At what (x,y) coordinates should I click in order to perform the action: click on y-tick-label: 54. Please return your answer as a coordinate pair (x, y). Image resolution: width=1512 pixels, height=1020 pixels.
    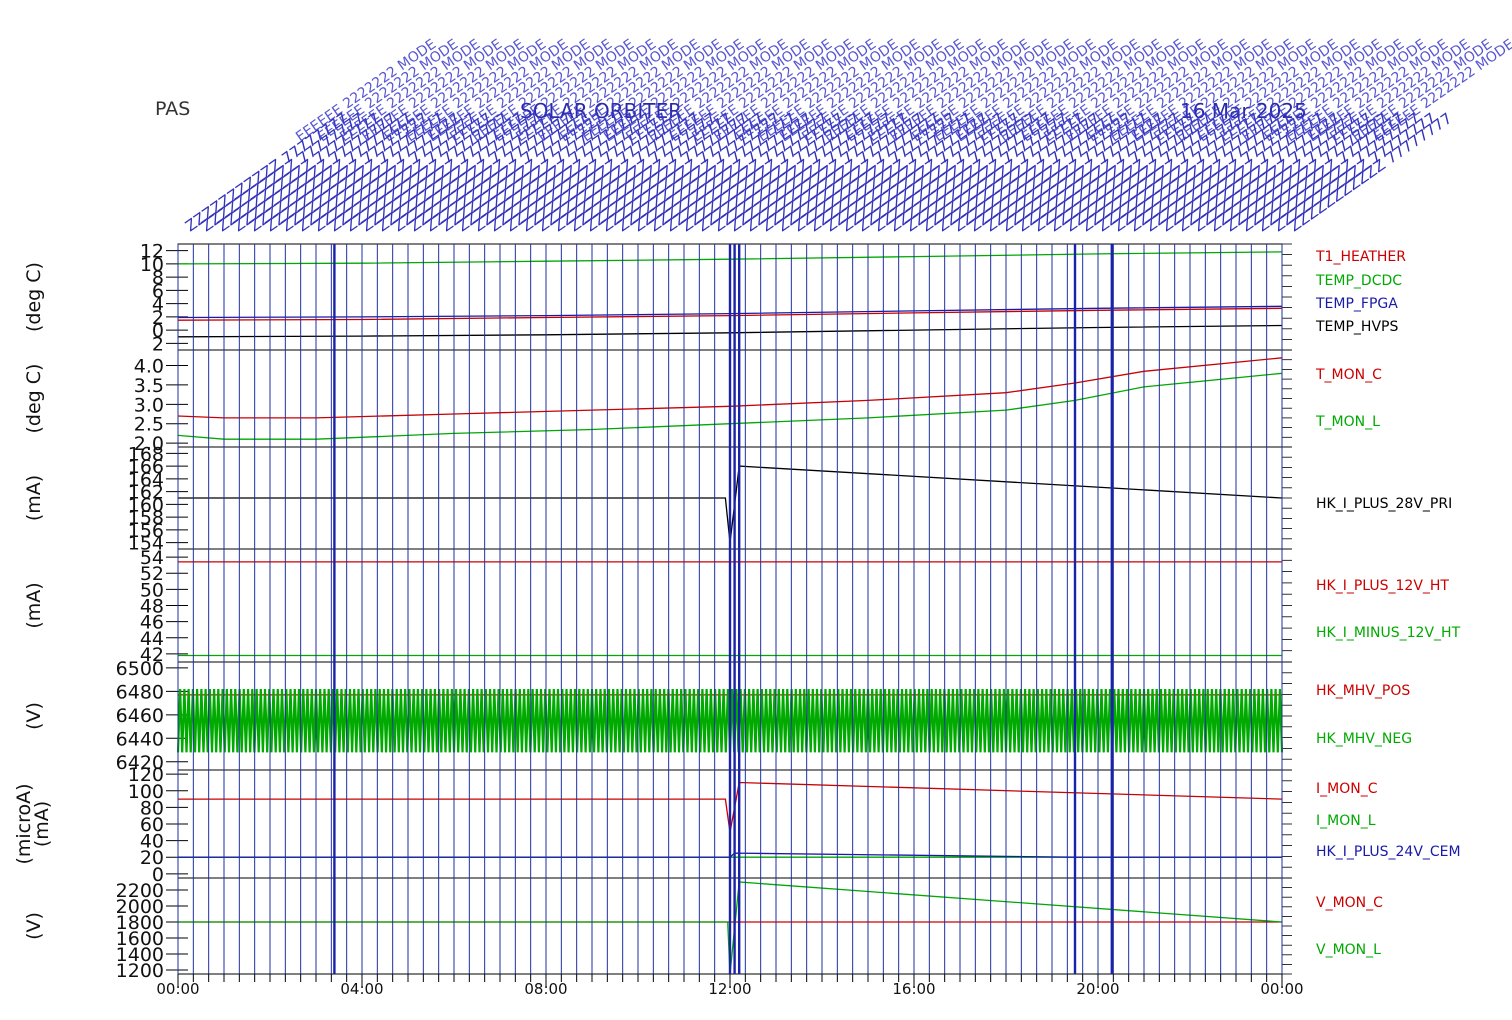
    Looking at the image, I should click on (152, 558).